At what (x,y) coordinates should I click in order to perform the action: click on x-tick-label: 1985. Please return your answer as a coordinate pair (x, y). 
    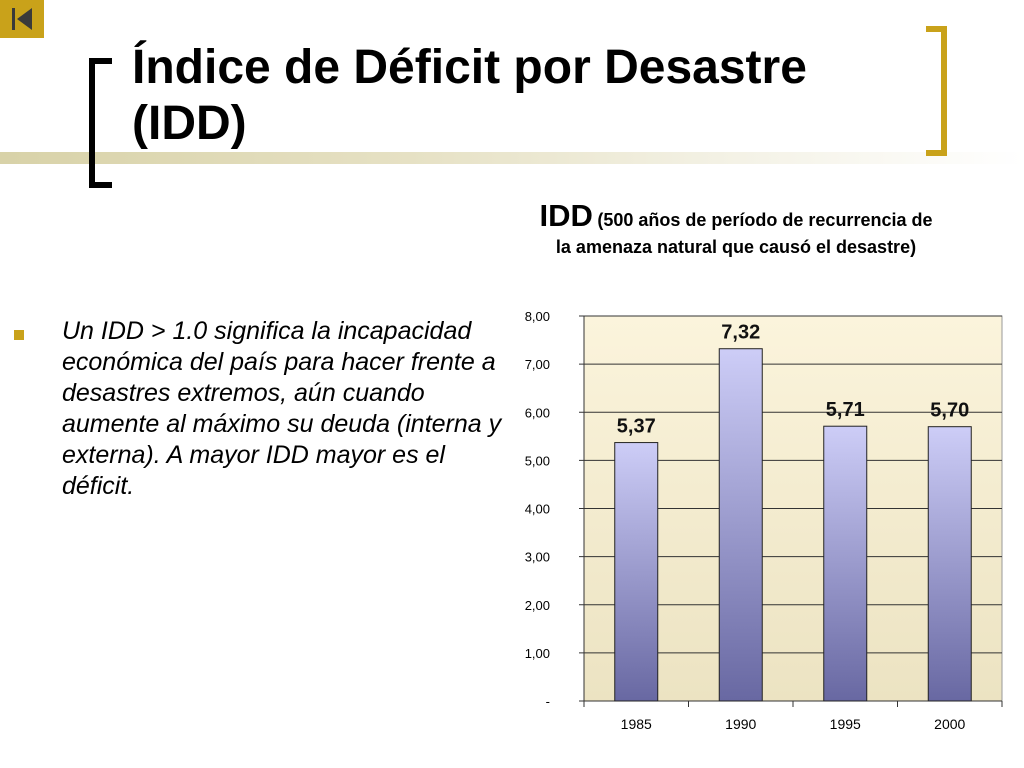
    Looking at the image, I should click on (636, 724).